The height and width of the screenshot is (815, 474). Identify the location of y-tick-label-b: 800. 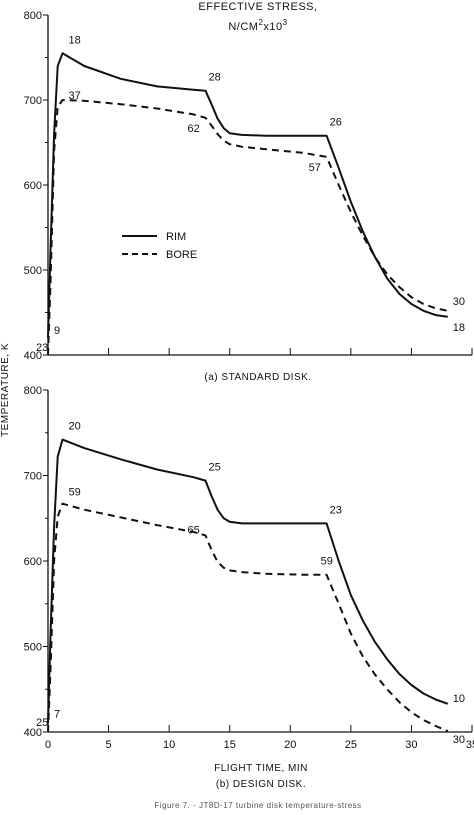
(33, 391).